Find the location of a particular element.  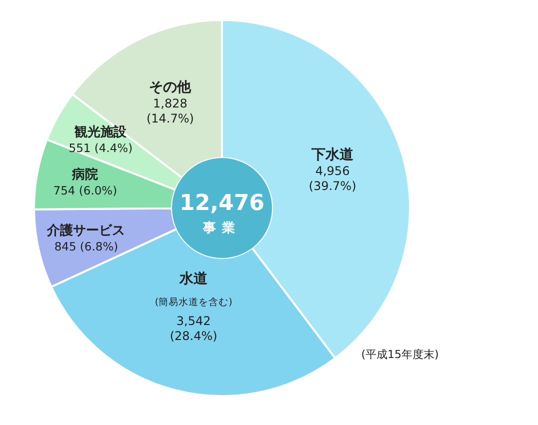

text: (平成15年度末) is located at coordinates (400, 354).